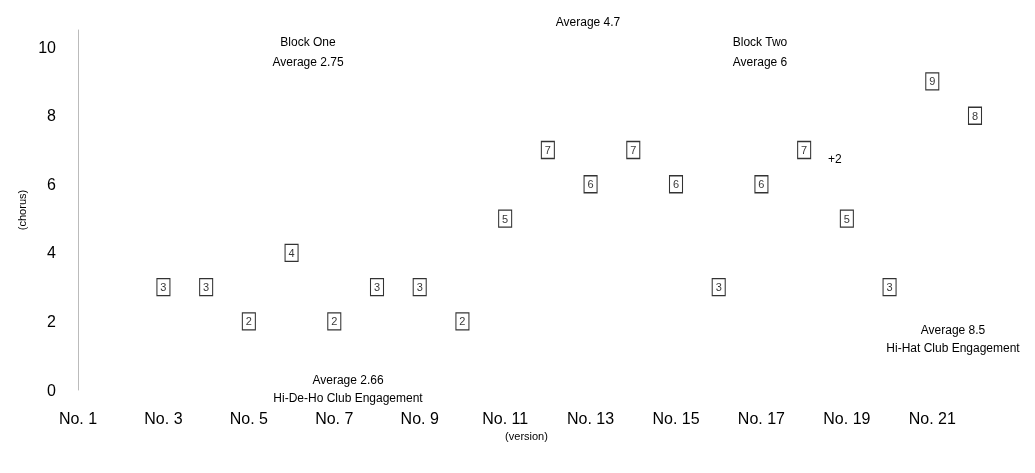  I want to click on text: Average 4.7, so click(588, 22).